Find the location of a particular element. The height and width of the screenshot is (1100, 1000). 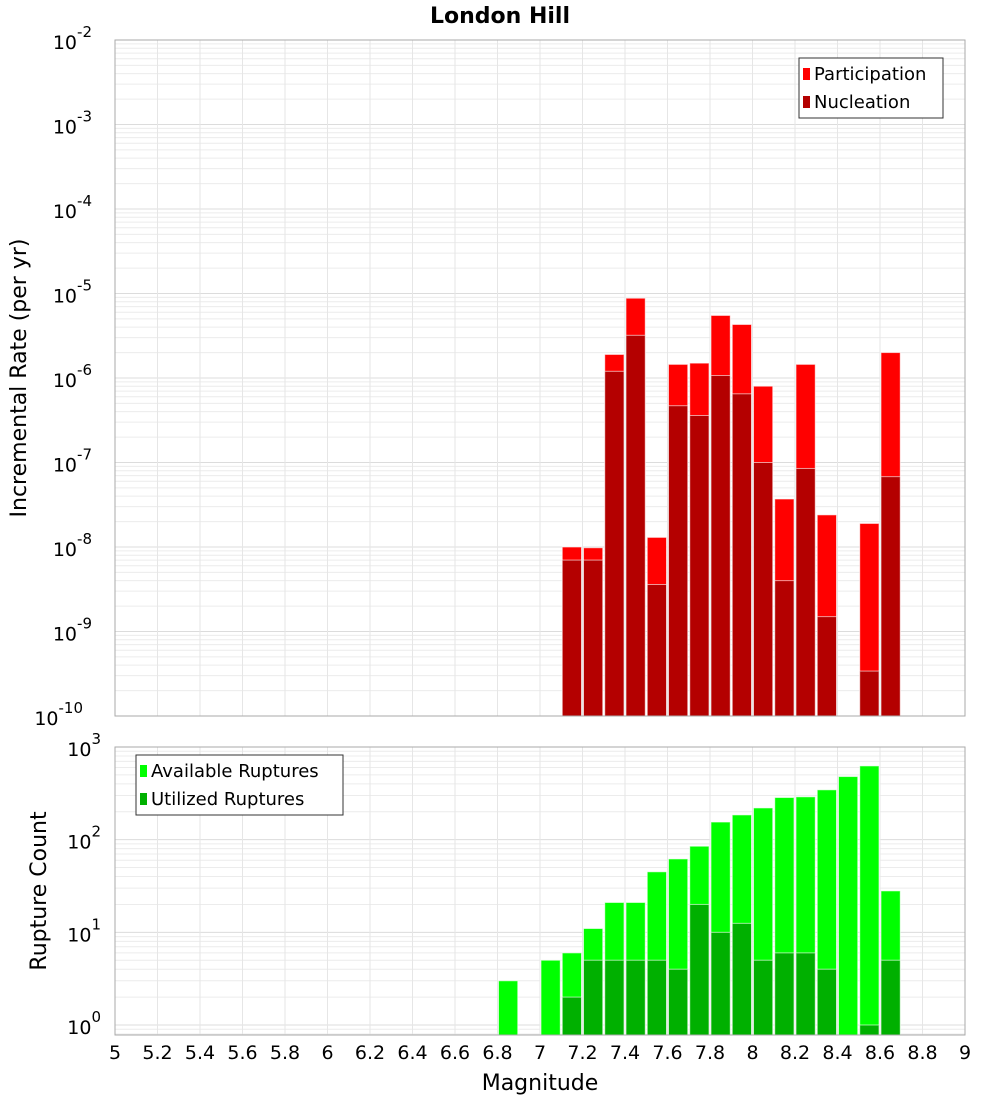

y-tick-label: 10⁻² is located at coordinates (72, 38).